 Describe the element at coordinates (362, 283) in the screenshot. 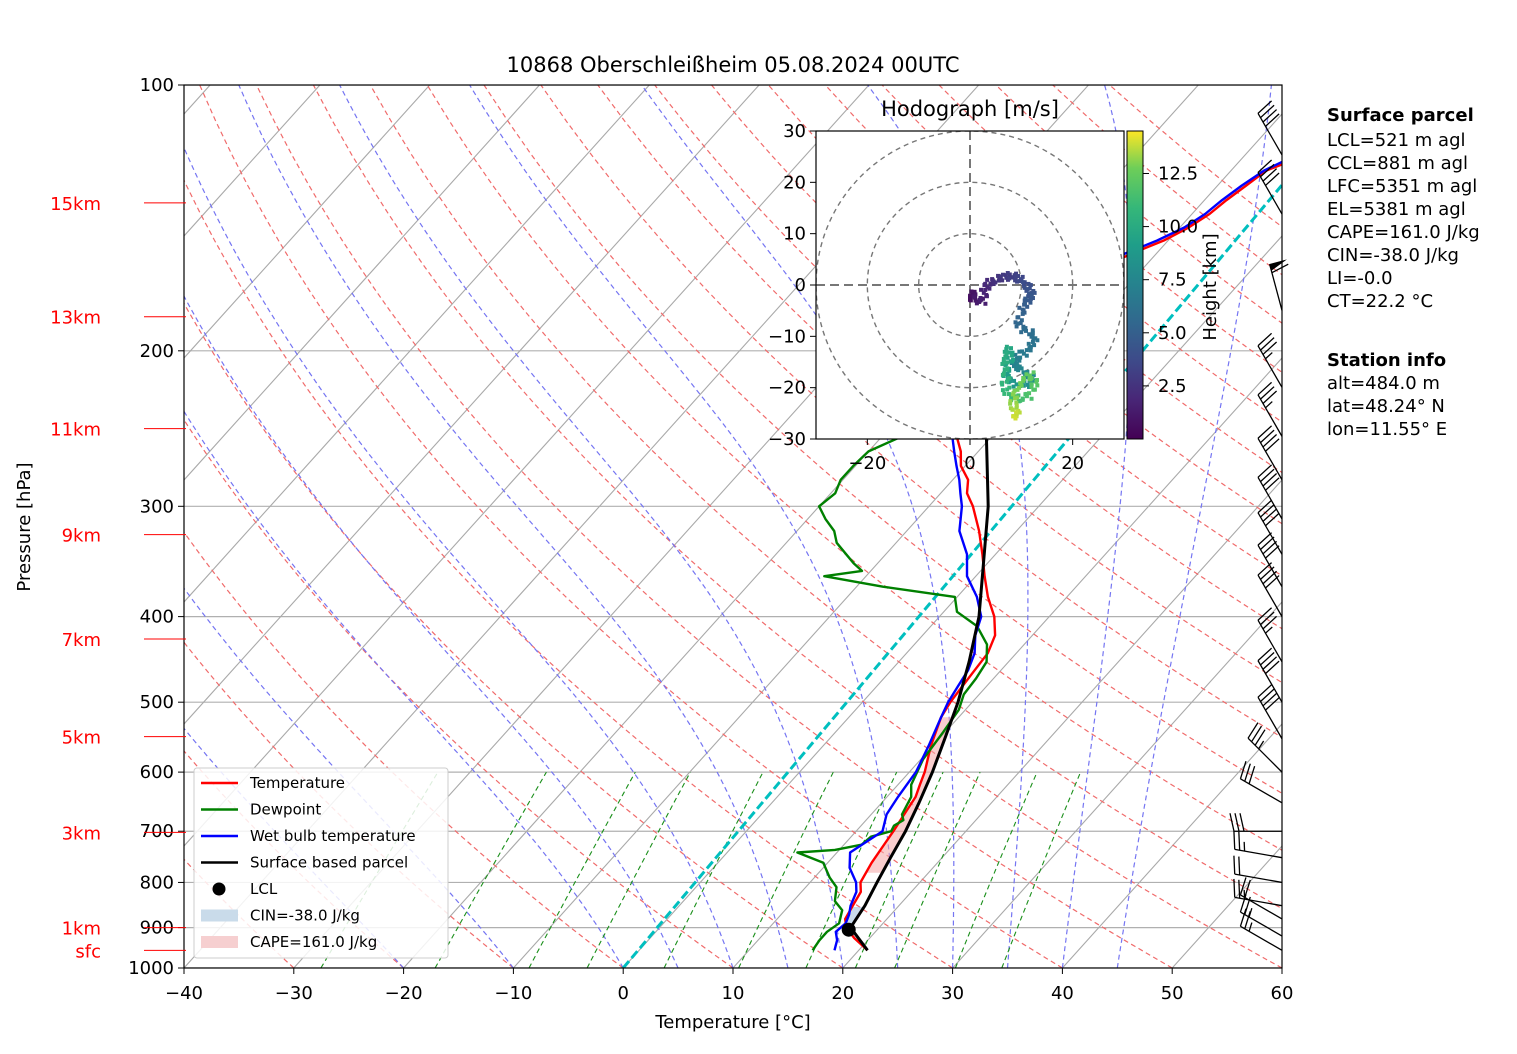

I see `isotherm-line` at that location.